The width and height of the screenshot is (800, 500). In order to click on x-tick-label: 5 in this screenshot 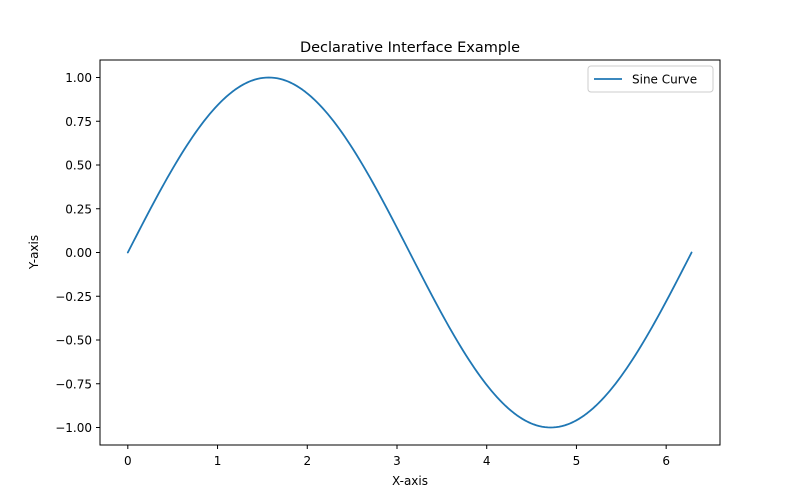, I will do `click(577, 461)`.